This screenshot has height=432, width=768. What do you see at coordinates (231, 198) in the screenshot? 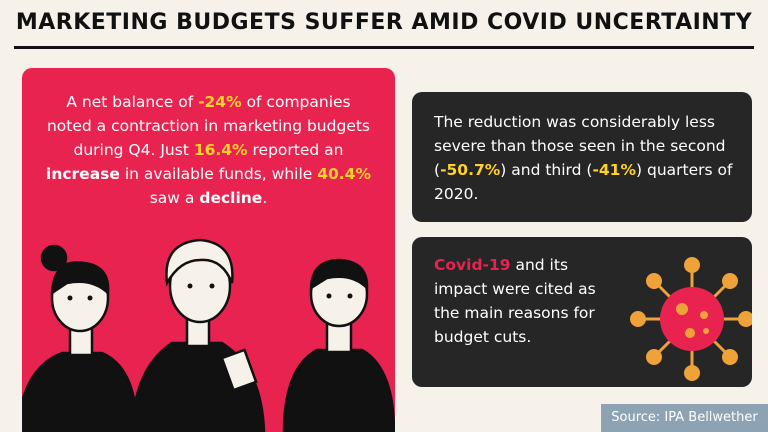
I see `emphasis: decline` at bounding box center [231, 198].